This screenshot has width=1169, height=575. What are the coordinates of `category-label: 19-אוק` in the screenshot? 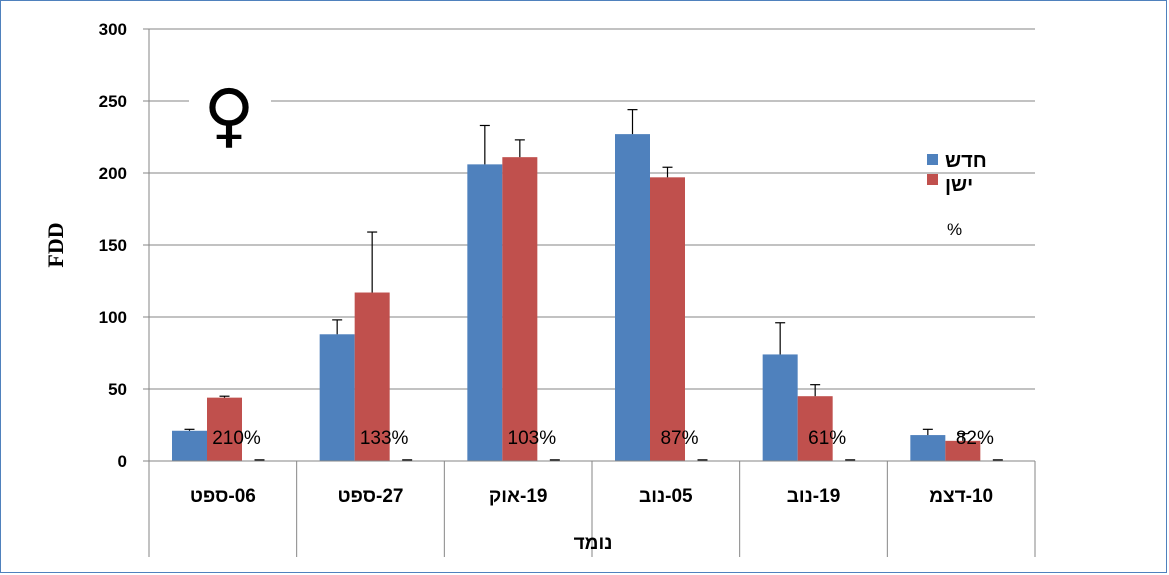 It's located at (518, 496).